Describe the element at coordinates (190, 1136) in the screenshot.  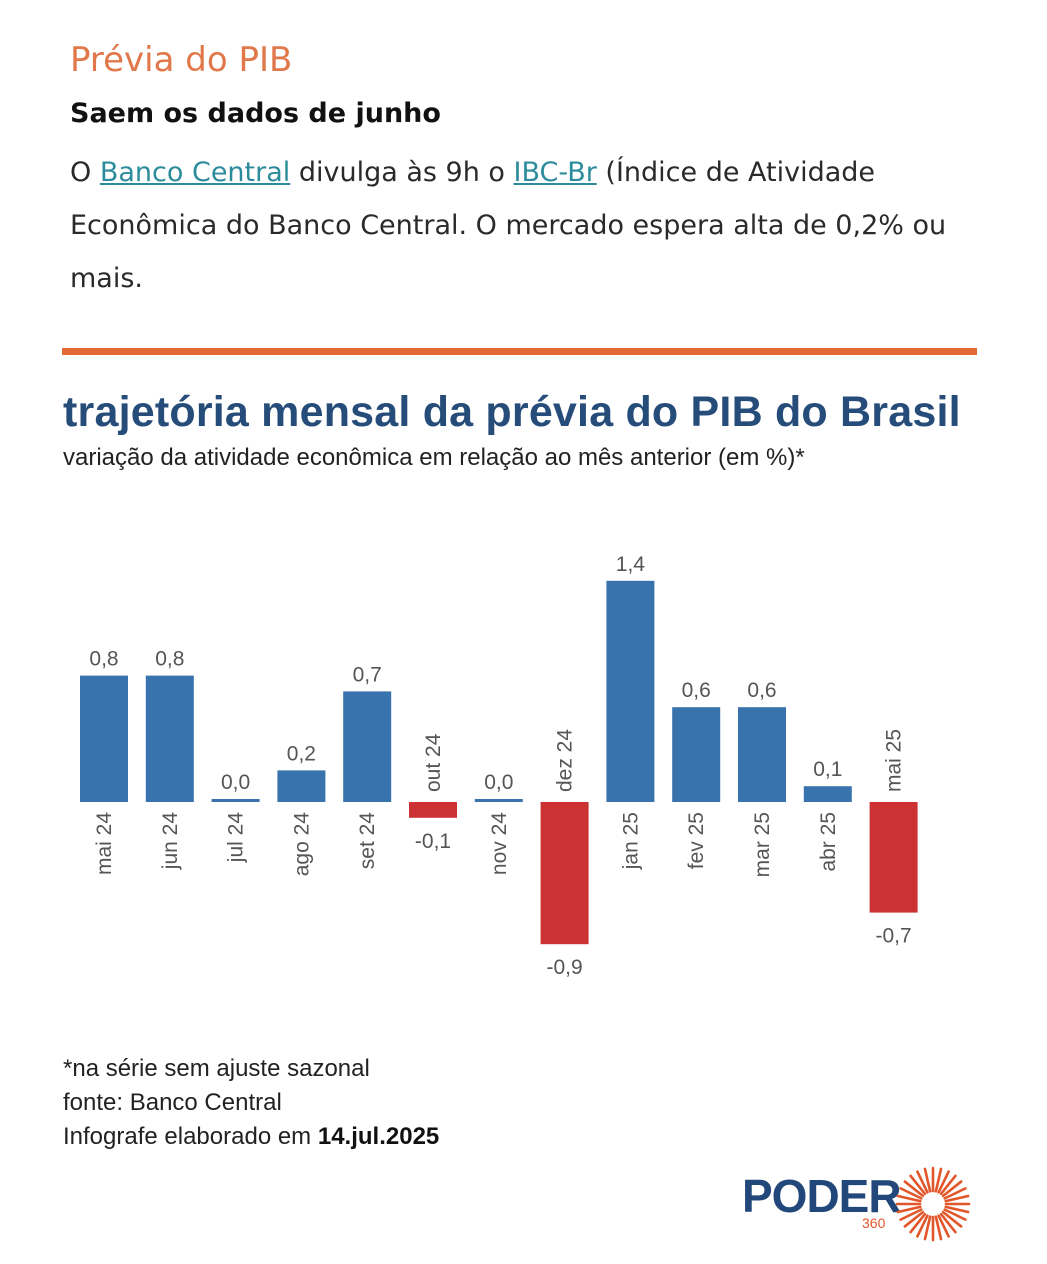
I see `date-prefix: Infografe elaborado em` at that location.